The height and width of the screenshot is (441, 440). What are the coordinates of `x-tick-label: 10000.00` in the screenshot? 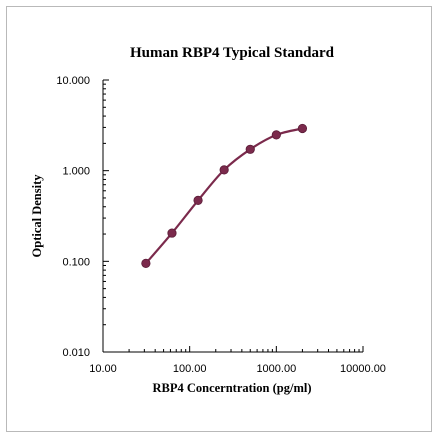 It's located at (363, 369).